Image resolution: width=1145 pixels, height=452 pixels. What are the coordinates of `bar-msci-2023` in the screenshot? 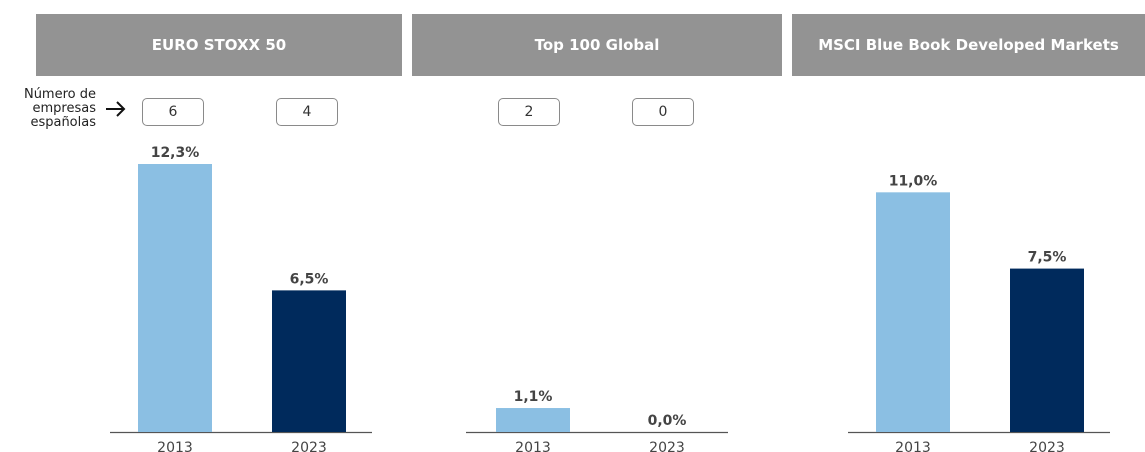 It's located at (1047, 350).